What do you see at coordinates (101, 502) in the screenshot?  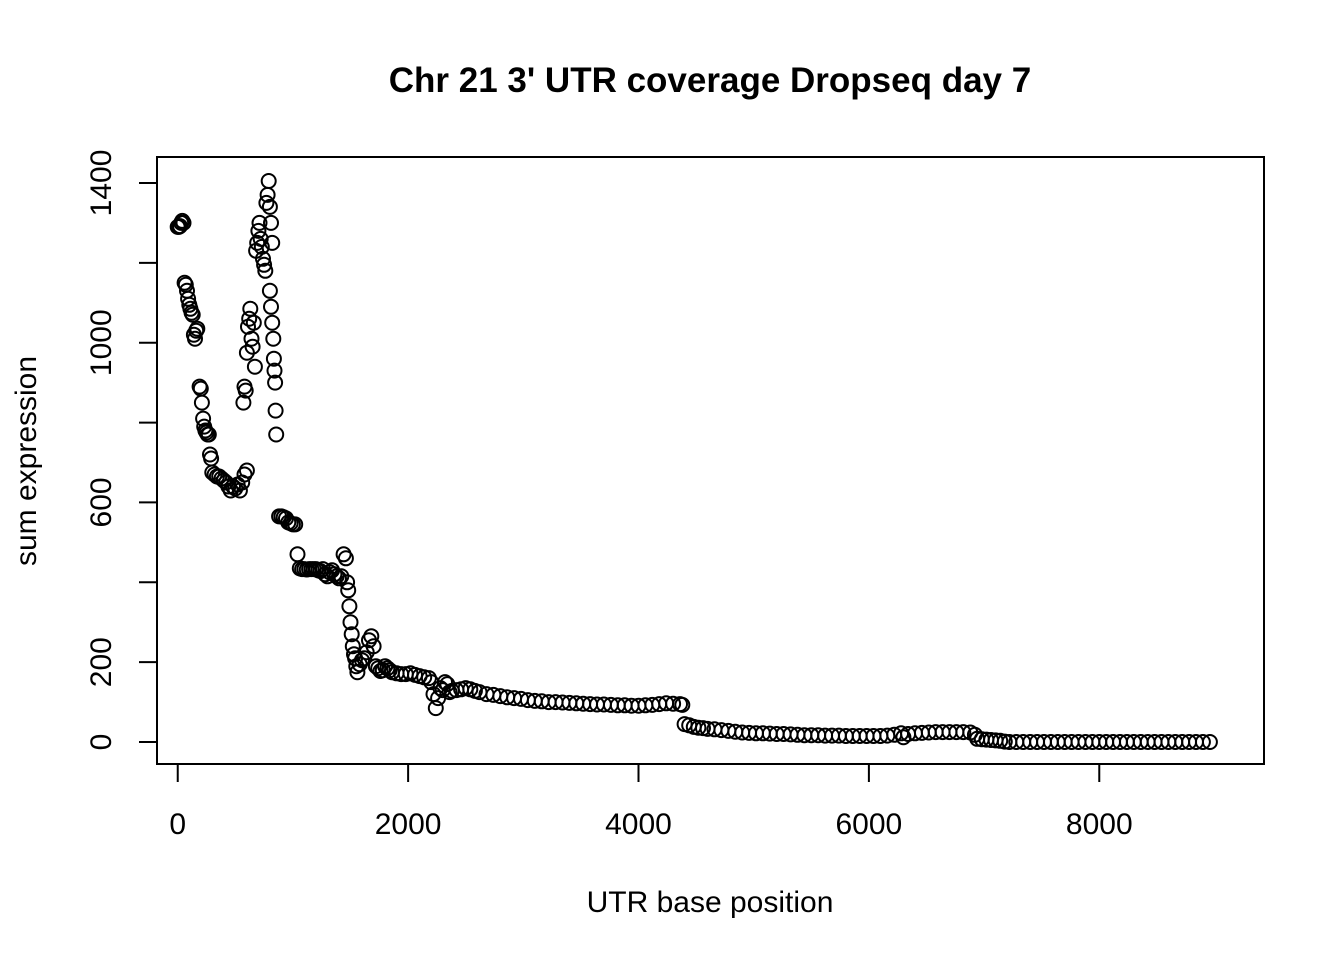 I see `y-tick-label: 600` at bounding box center [101, 502].